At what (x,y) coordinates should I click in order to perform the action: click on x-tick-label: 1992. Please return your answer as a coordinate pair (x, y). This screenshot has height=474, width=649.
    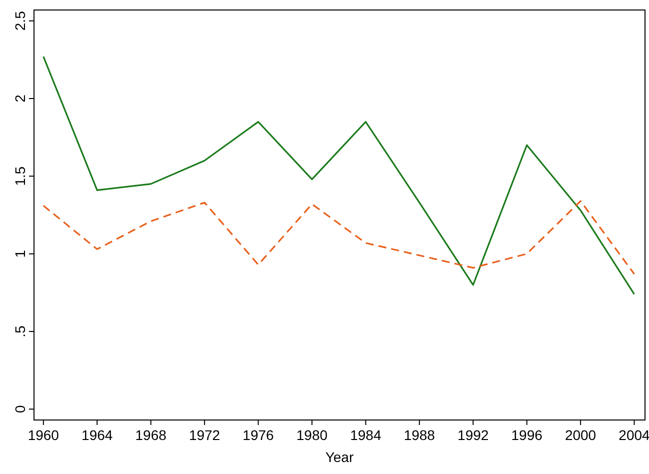
    Looking at the image, I should click on (473, 435).